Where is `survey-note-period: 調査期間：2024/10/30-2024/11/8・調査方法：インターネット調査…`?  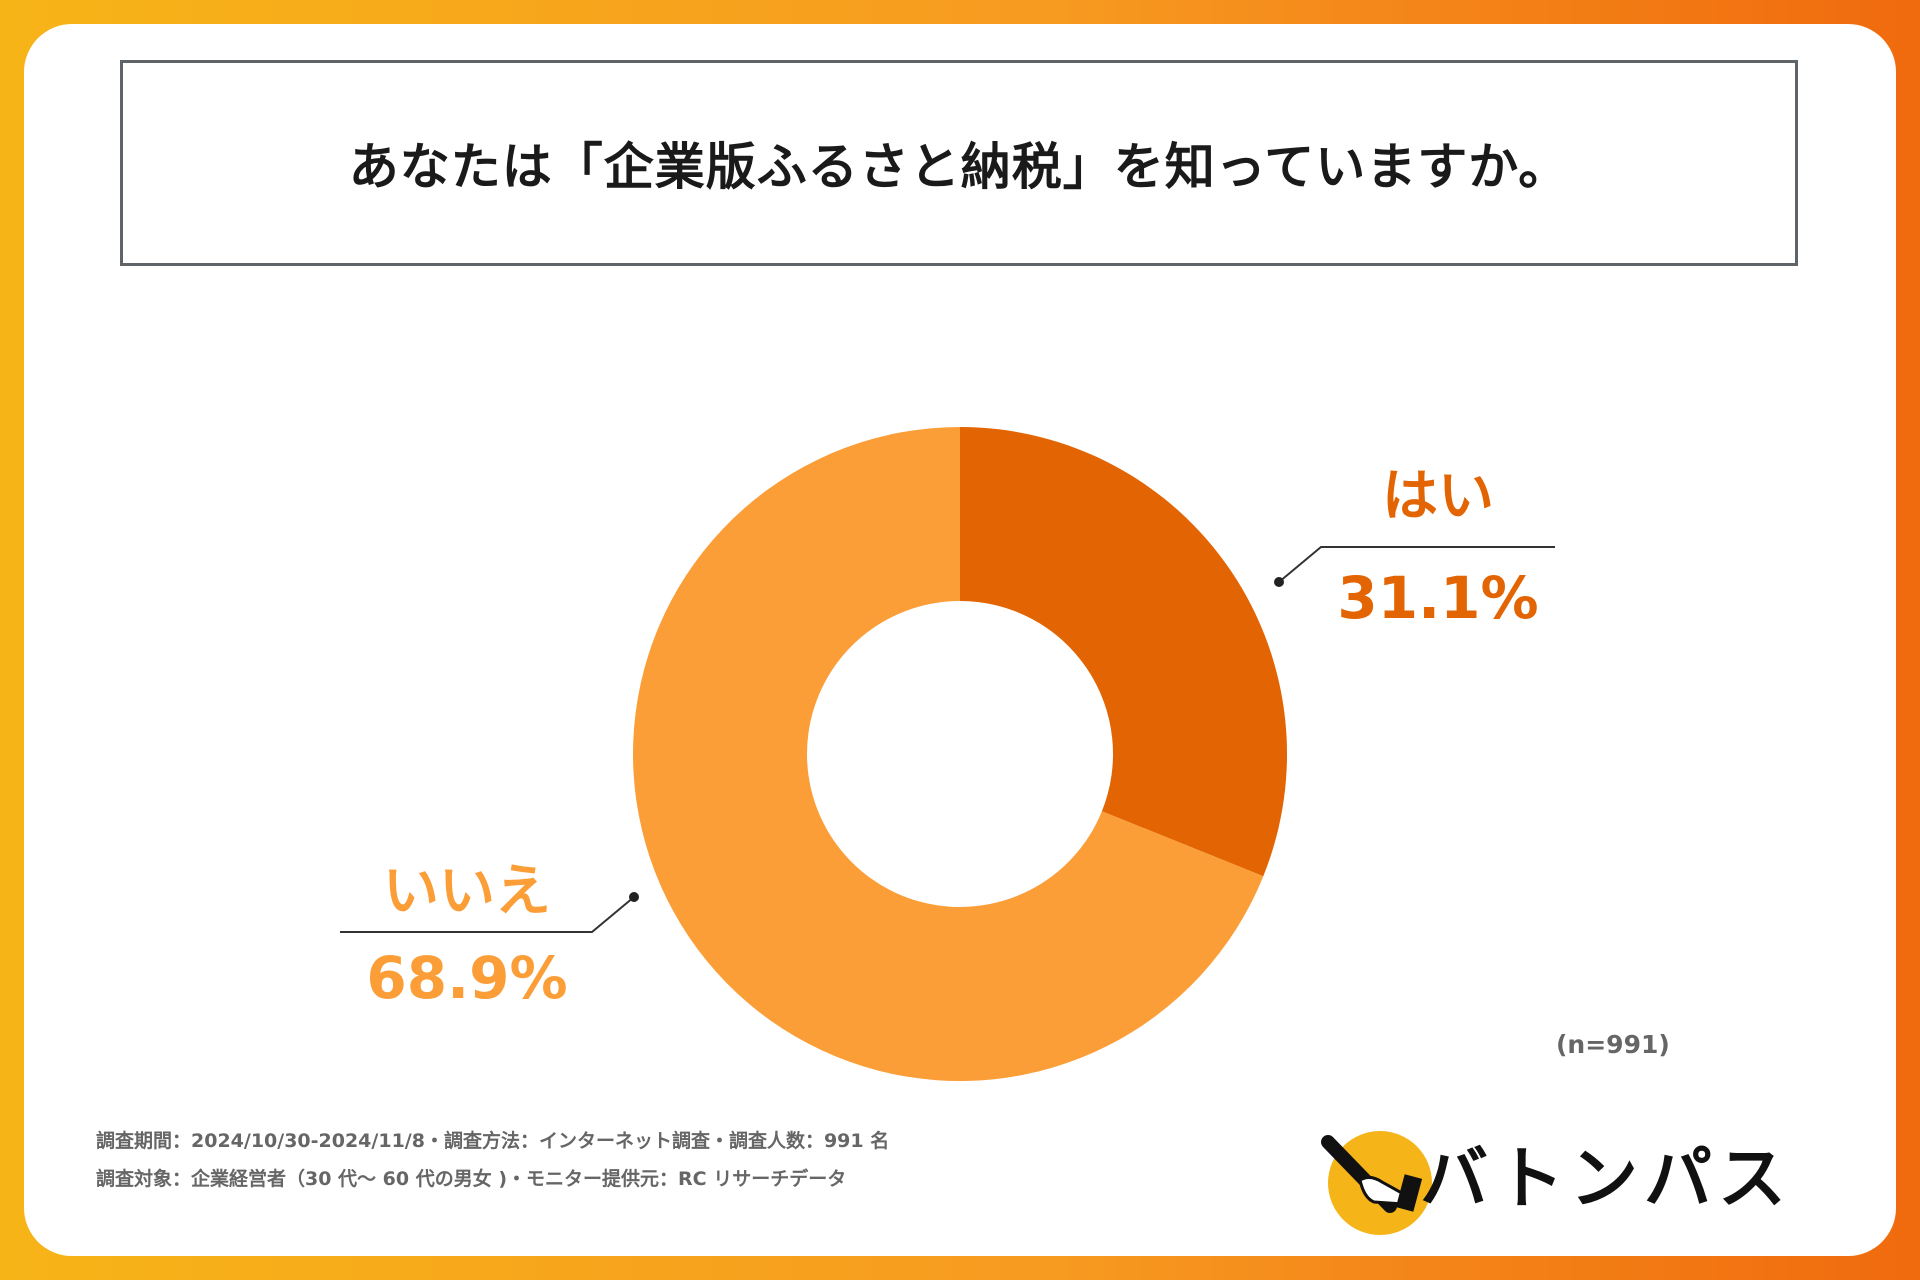
survey-note-period: 調査期間：2024/10/30-2024/11/8・調査方法：インターネット調査… is located at coordinates (493, 1141).